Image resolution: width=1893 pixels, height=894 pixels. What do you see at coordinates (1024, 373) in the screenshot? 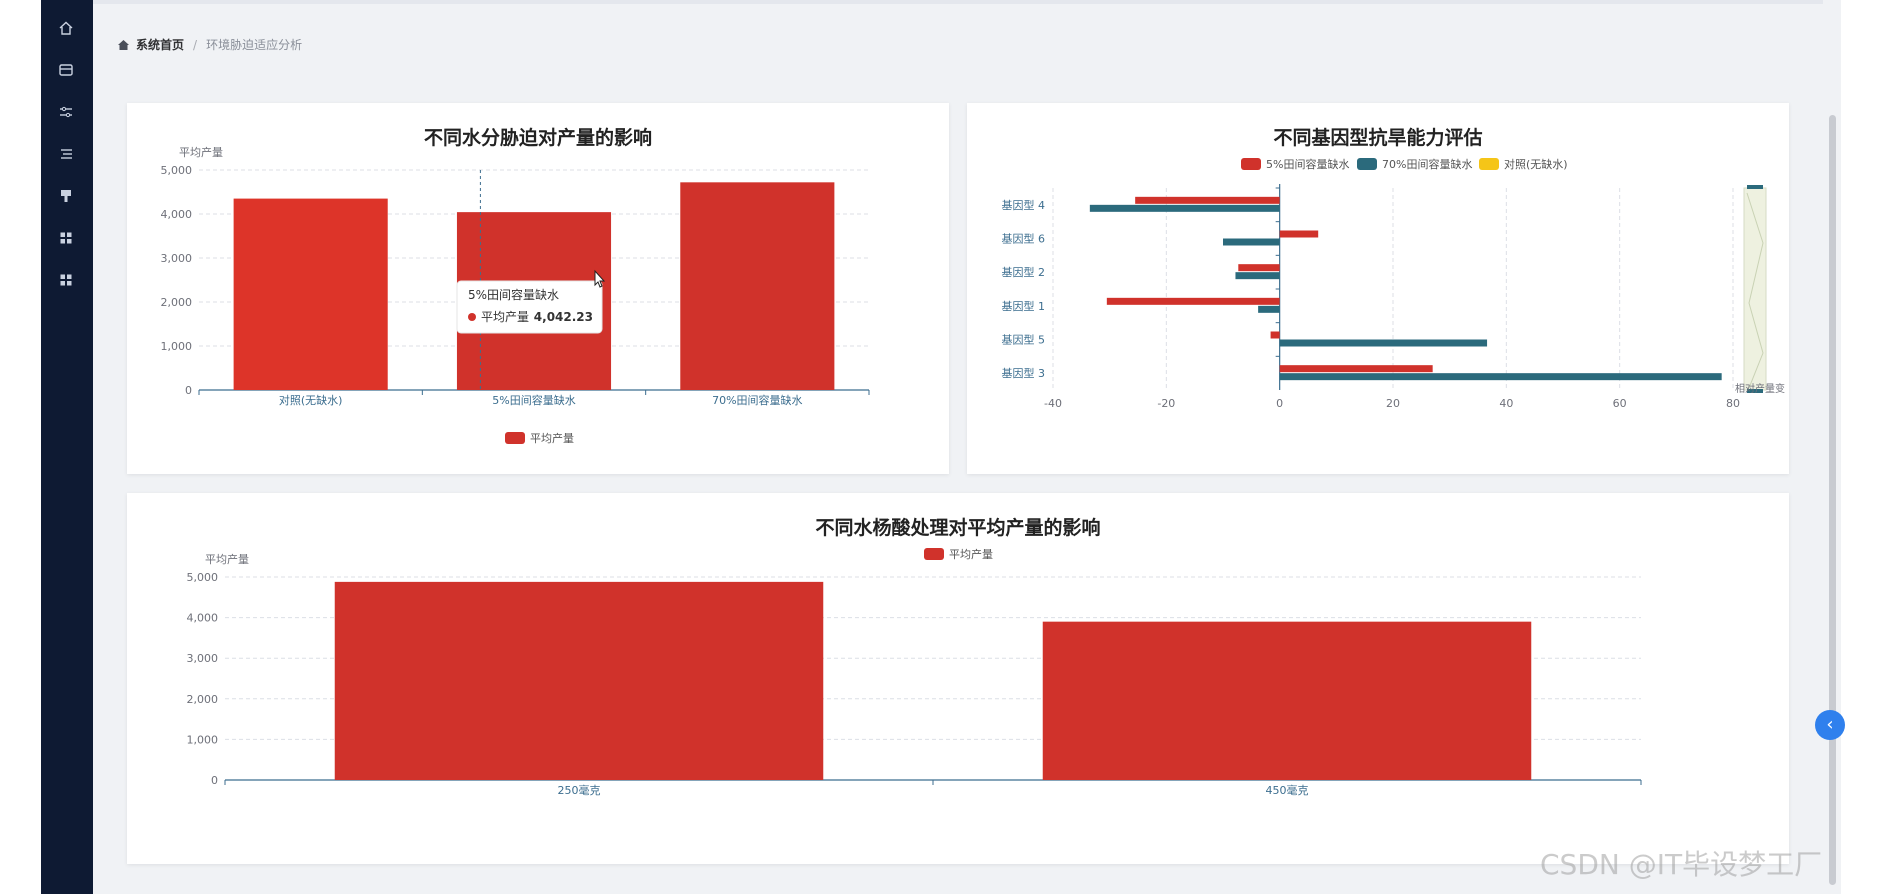
I see `y-tick-label: 基因型 3` at bounding box center [1024, 373].